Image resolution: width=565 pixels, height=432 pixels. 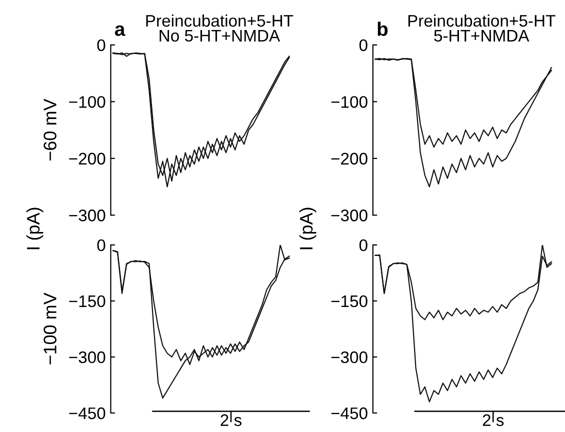 I want to click on chart-subtitle: No 5-HT+NMDA, so click(x=220, y=36).